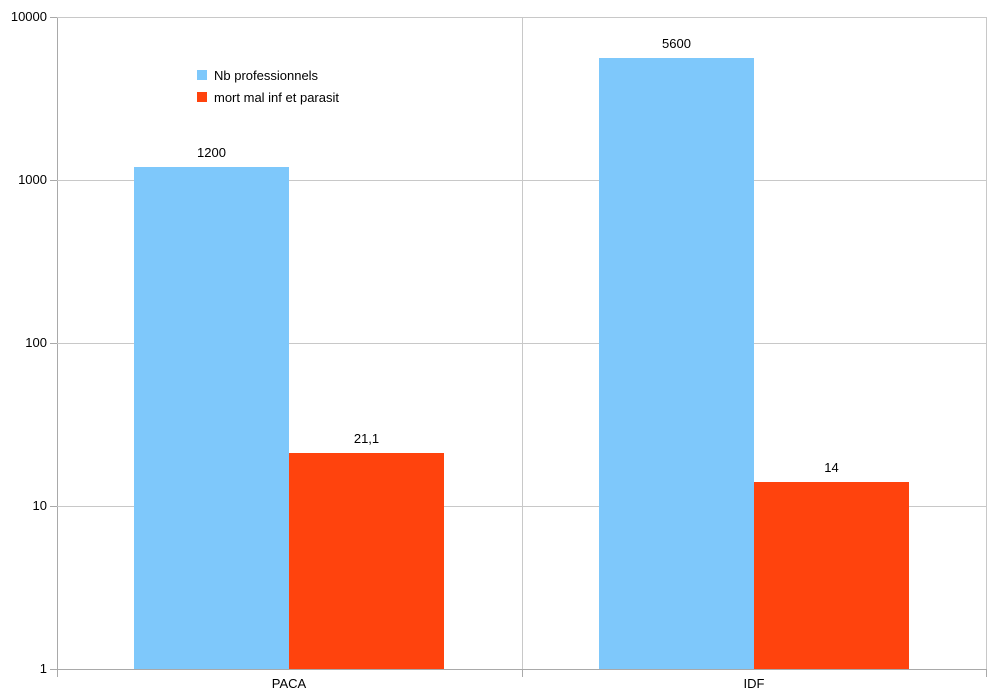  I want to click on legend-label-professionnels: Nb professionnels, so click(266, 75).